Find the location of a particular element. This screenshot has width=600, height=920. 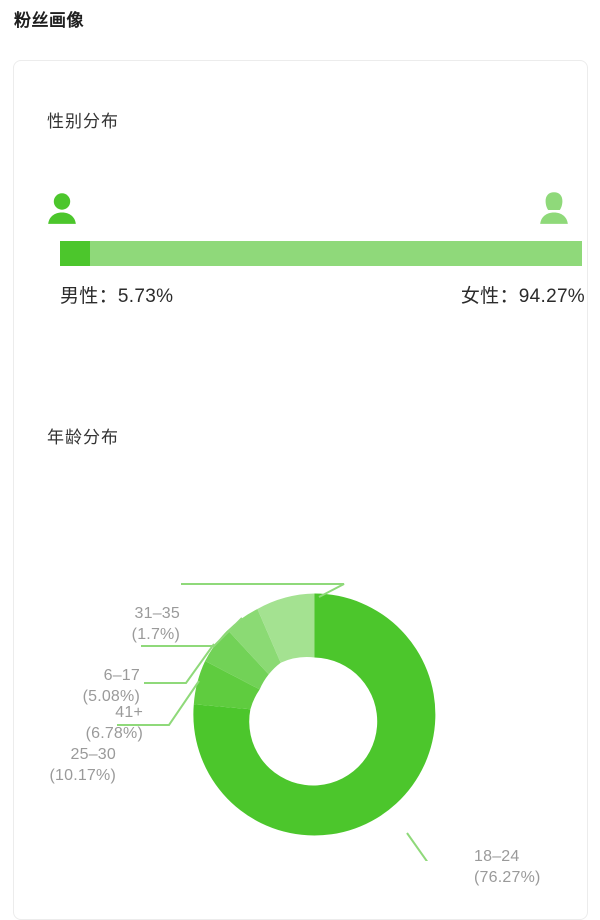

age-label-6-17-range: 6–17 is located at coordinates (121, 675).